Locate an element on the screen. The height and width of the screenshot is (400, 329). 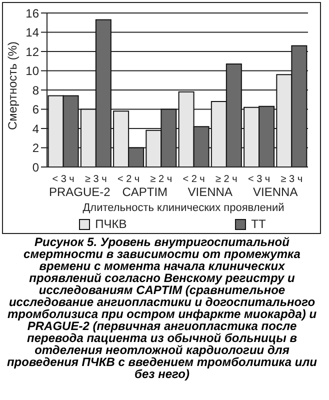
y-tick-label: 8 is located at coordinates (36, 90).